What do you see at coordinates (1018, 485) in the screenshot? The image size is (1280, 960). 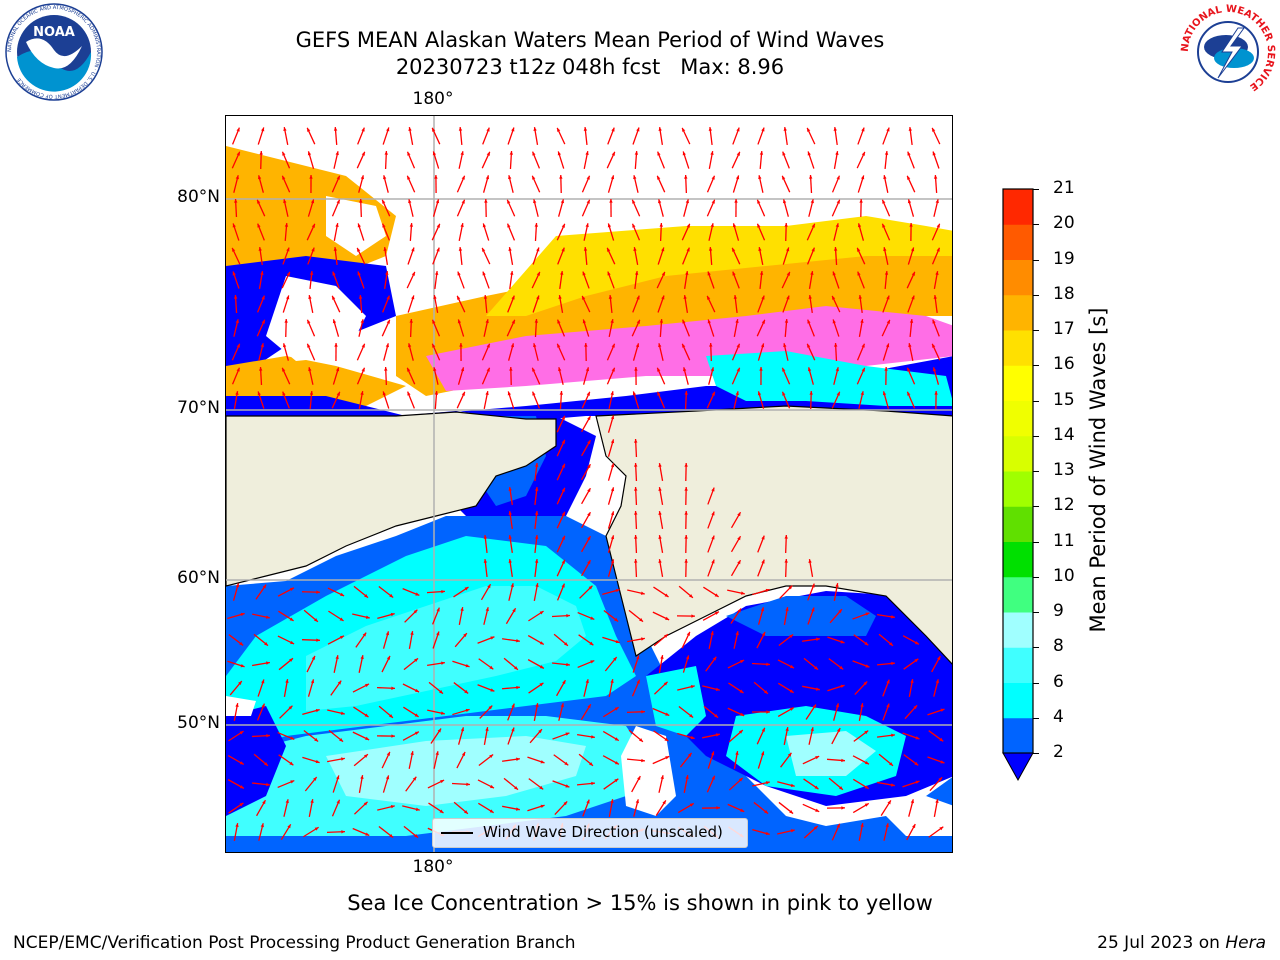 I see `colorbar` at bounding box center [1018, 485].